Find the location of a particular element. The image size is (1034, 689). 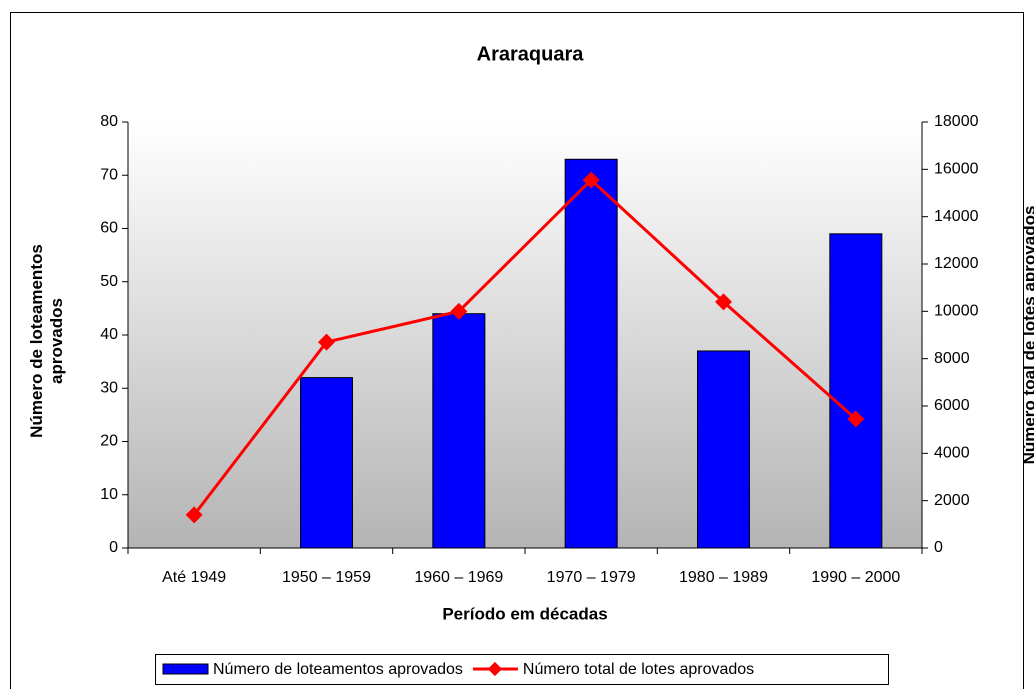

y2-tick-label: 10000 is located at coordinates (956, 311).